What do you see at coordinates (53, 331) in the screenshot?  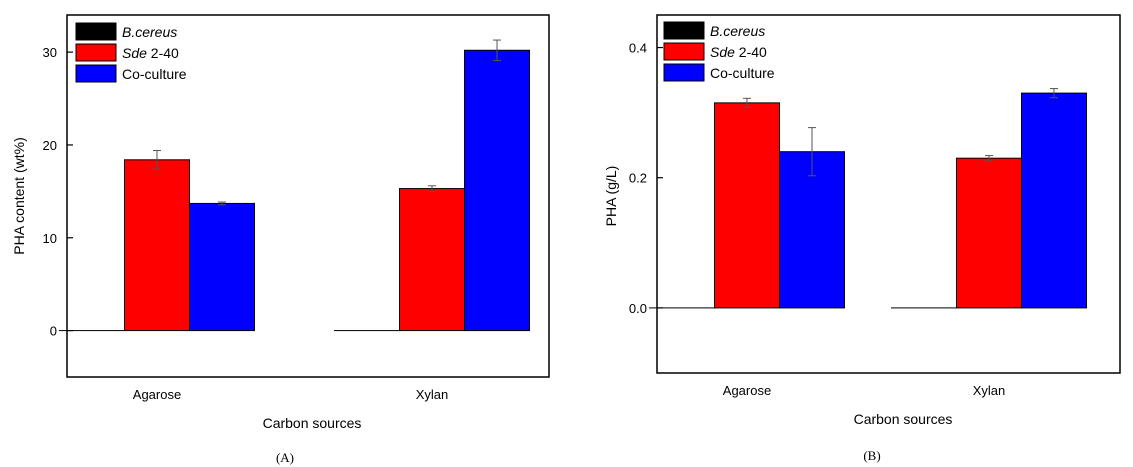 I see `y-tick-label: 0` at bounding box center [53, 331].